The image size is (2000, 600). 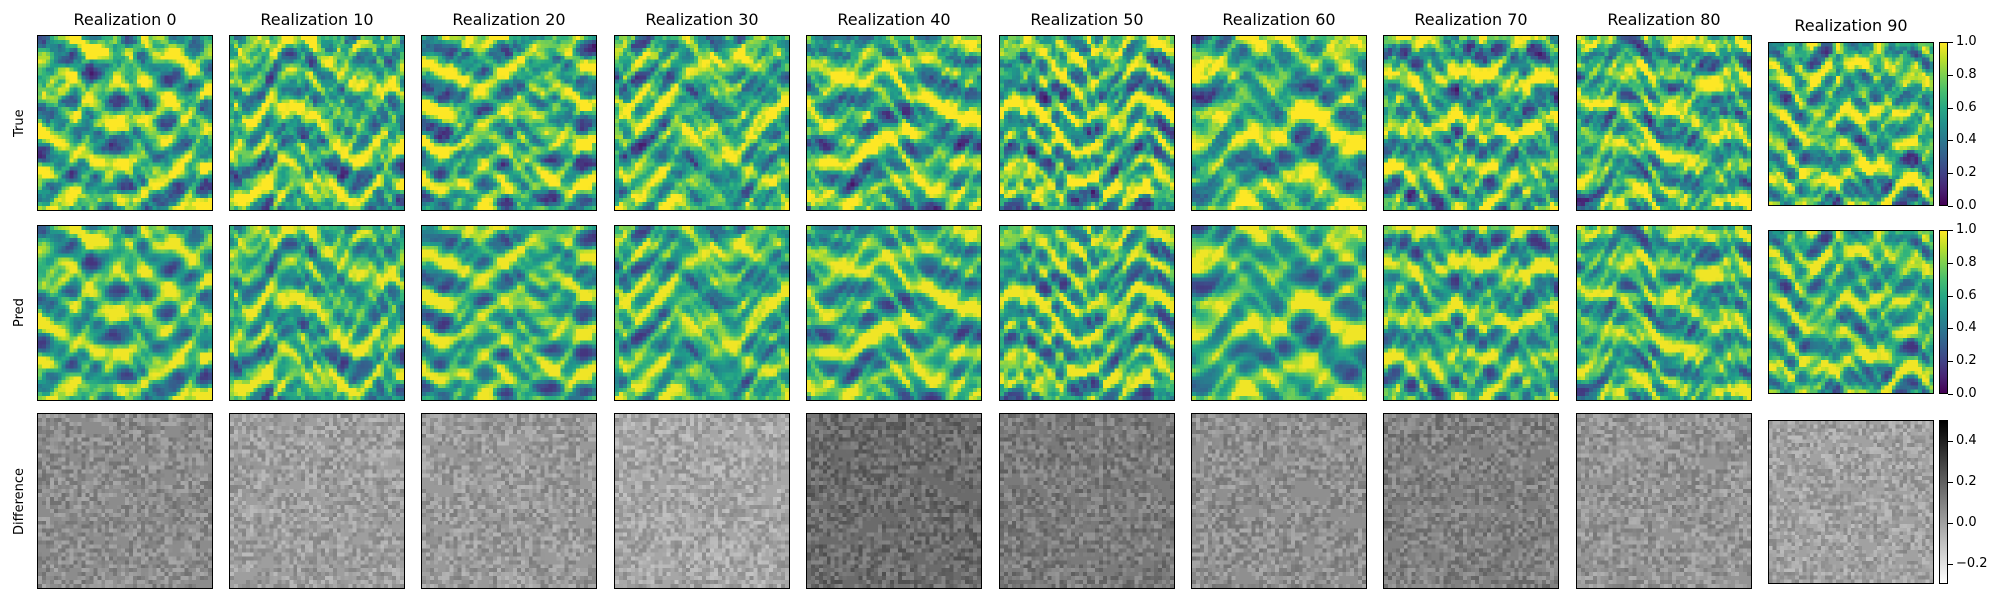 What do you see at coordinates (509, 19) in the screenshot?
I see `column-title-realization-20: Realization 20` at bounding box center [509, 19].